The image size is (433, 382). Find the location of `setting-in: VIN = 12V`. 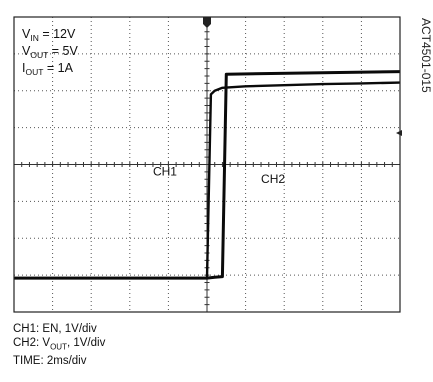

setting-in: VIN = 12V is located at coordinates (49, 35).